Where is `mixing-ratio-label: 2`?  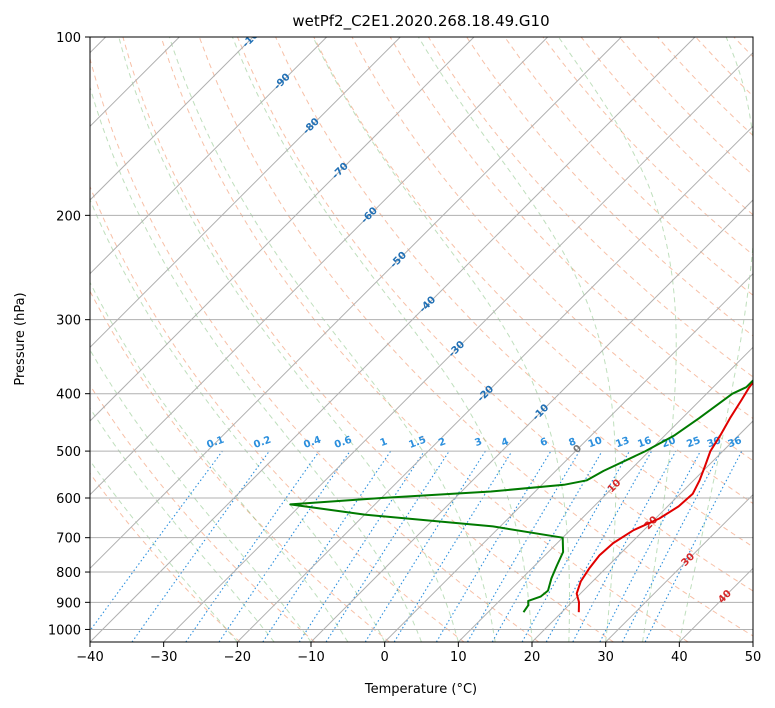 mixing-ratio-label: 2 is located at coordinates (442, 442).